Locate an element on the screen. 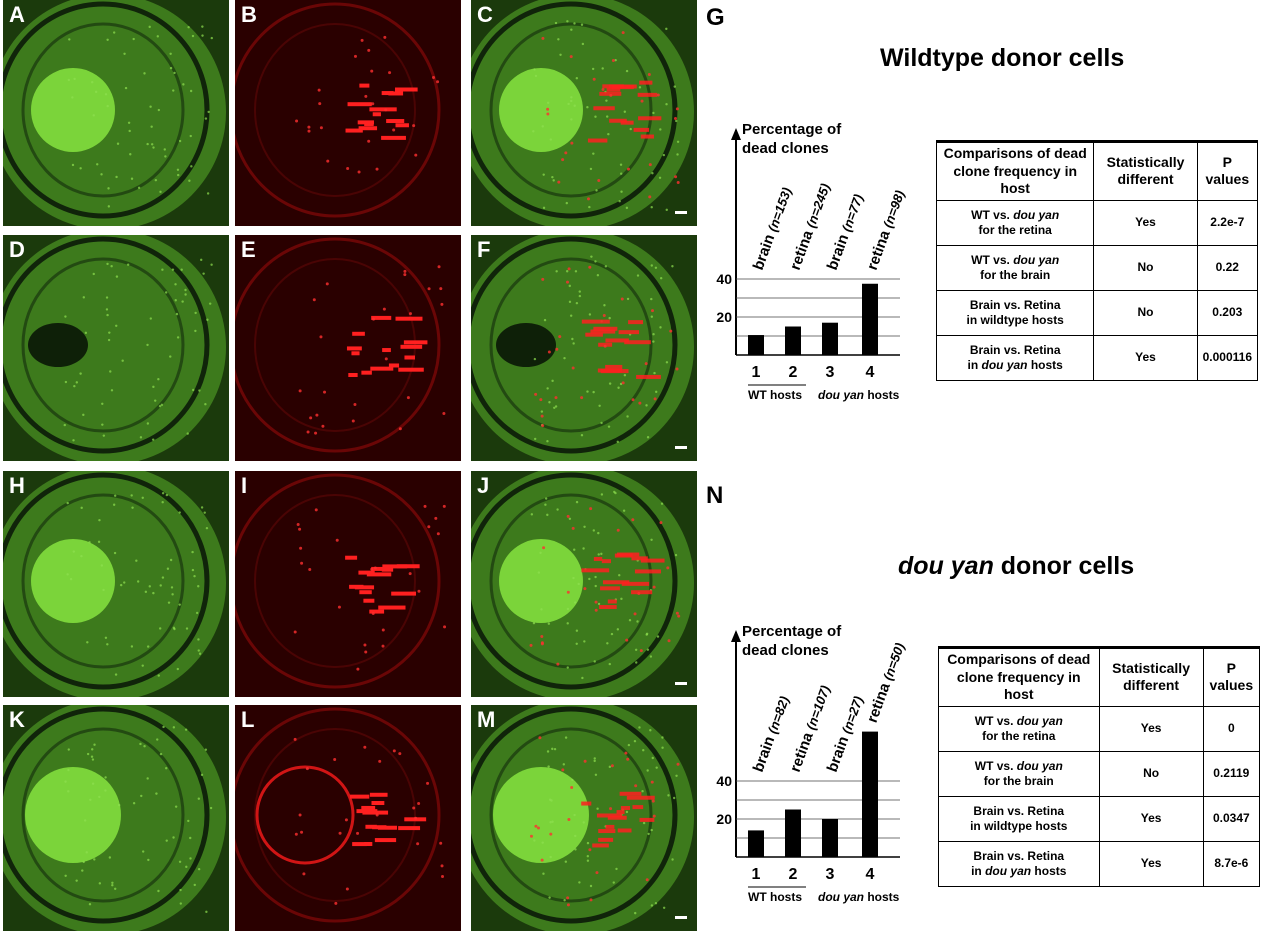 The height and width of the screenshot is (931, 1267). section-title-wildtype: Wildtype donor cells is located at coordinates (1002, 58).